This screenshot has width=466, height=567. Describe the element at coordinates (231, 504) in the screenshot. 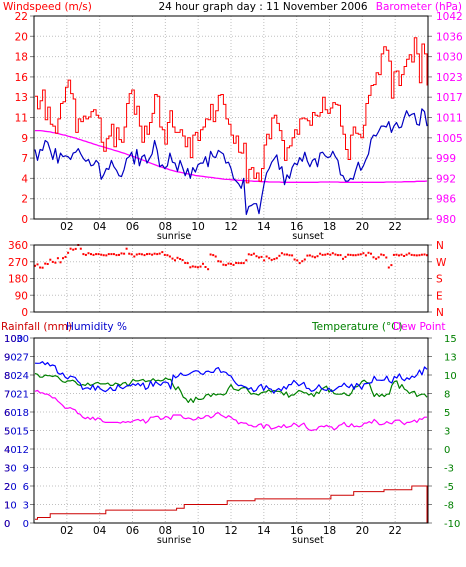

I see `rainfall-line` at that location.